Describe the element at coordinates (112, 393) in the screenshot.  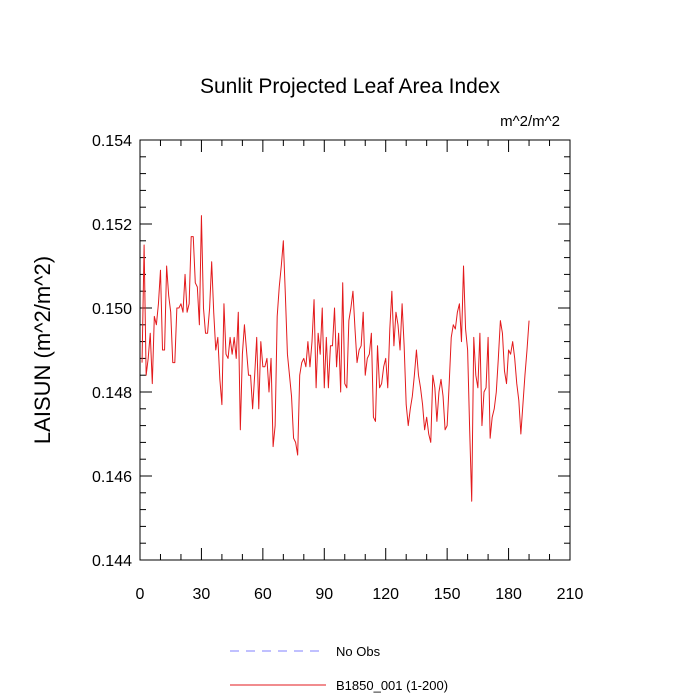
I see `y-tick-label: 0.148` at that location.